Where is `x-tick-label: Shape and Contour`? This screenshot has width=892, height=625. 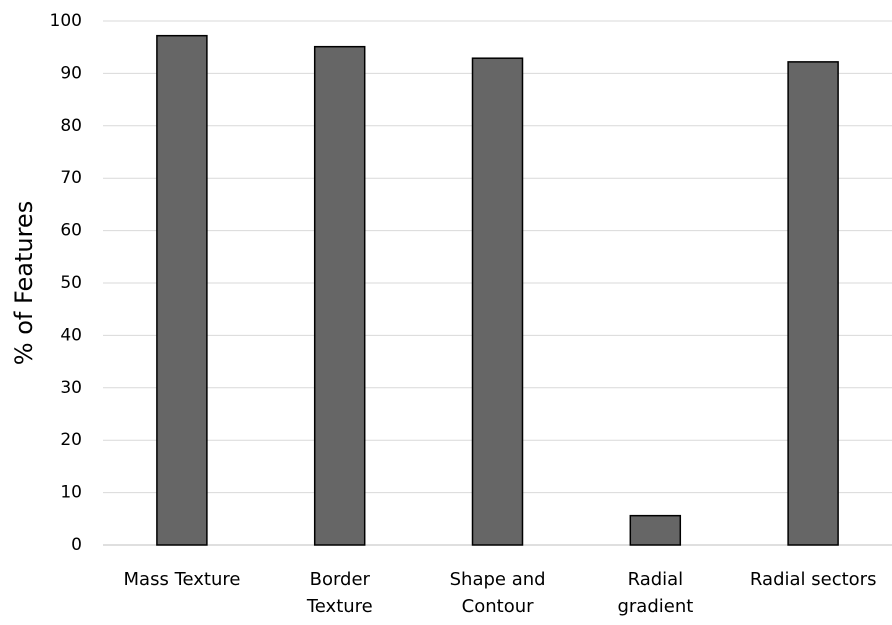 x-tick-label: Shape and Contour is located at coordinates (497, 593).